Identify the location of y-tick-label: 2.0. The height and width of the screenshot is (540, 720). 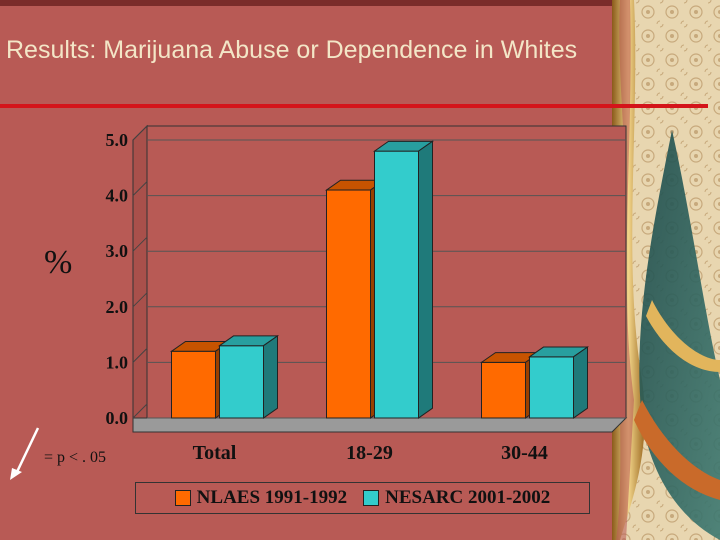
(117, 307).